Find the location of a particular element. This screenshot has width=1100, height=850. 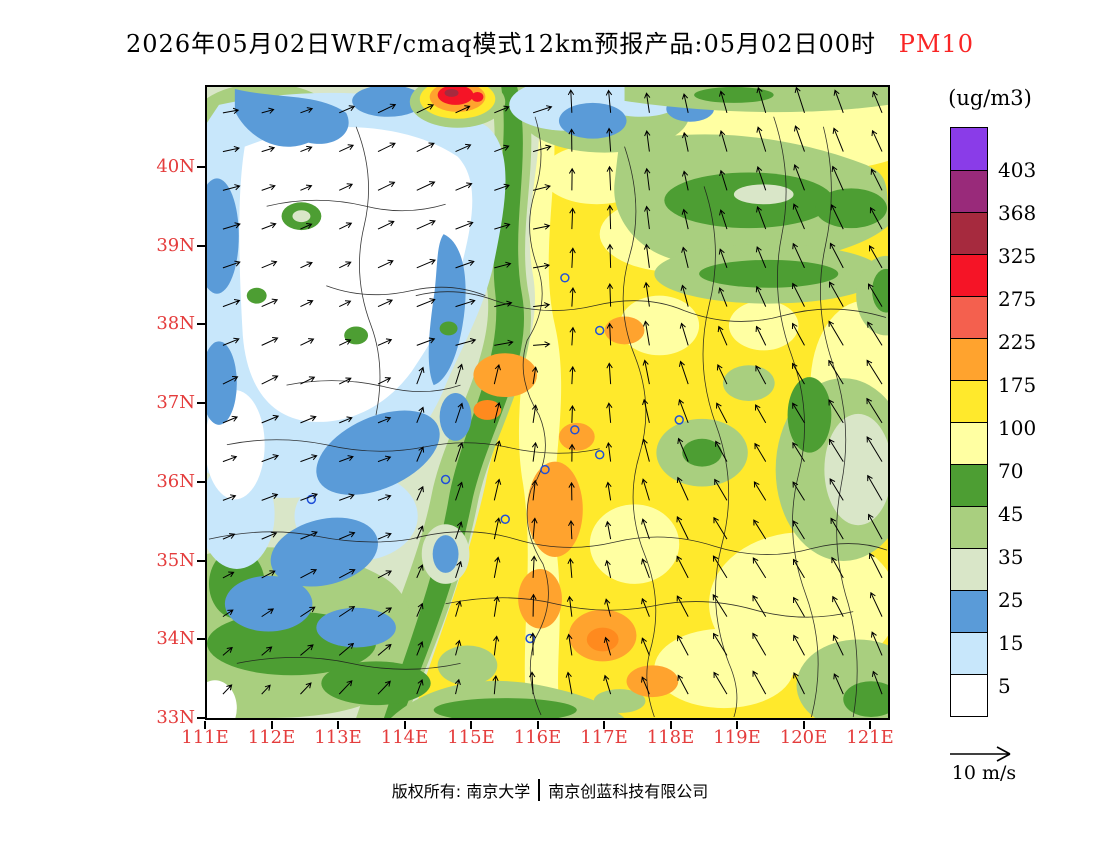

legend-tick-label: 175 is located at coordinates (1017, 385).